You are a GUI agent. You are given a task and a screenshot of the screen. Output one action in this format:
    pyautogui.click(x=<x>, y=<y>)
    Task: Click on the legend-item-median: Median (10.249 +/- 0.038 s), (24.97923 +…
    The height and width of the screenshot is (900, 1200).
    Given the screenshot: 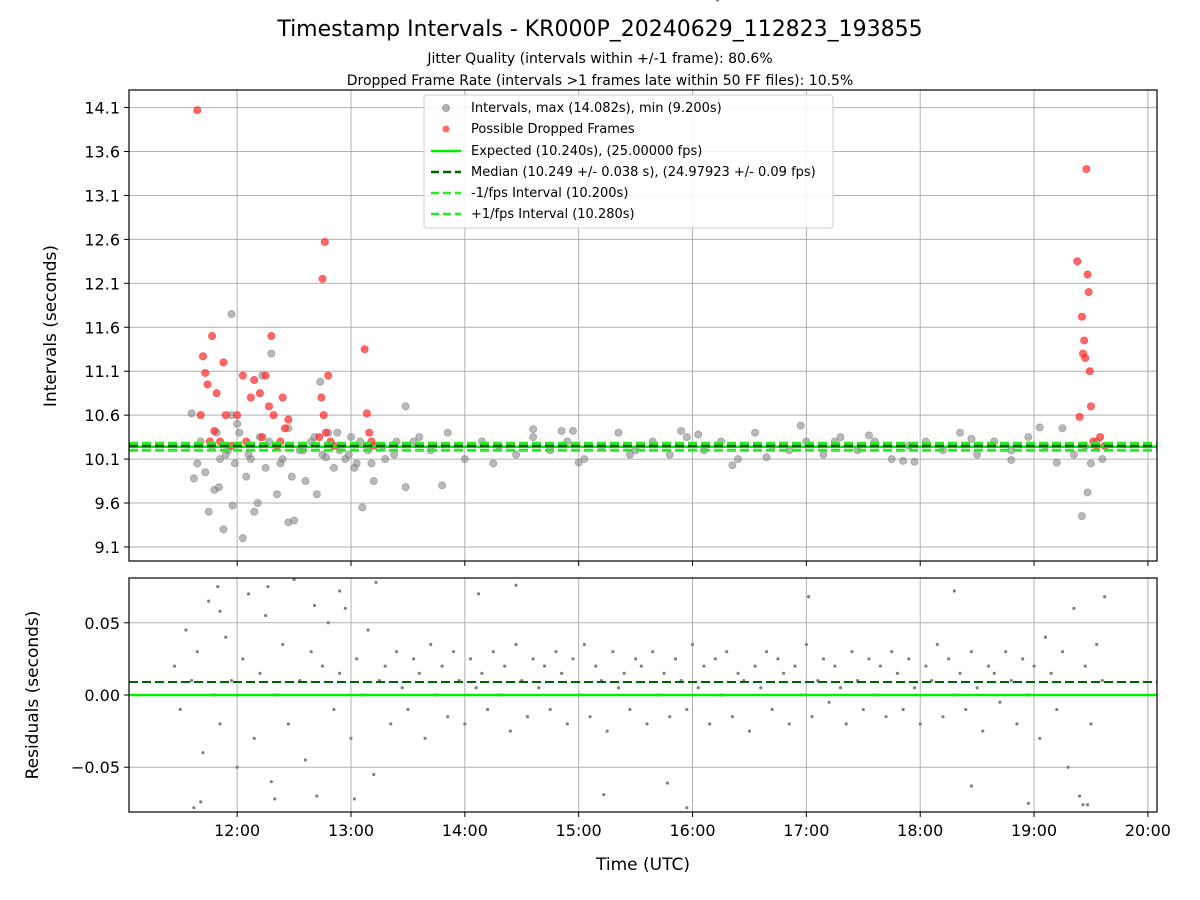 What is the action you would take?
    pyautogui.click(x=623, y=172)
    